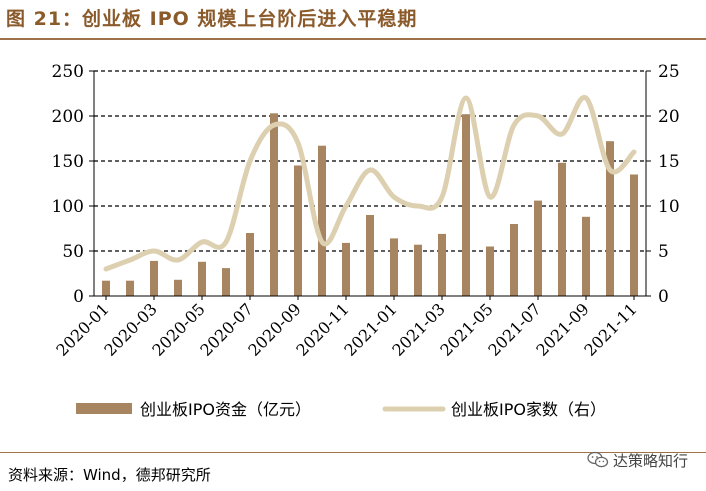 This screenshot has height=491, width=706. What do you see at coordinates (669, 162) in the screenshot?
I see `y-right-tick-label: 15` at bounding box center [669, 162].